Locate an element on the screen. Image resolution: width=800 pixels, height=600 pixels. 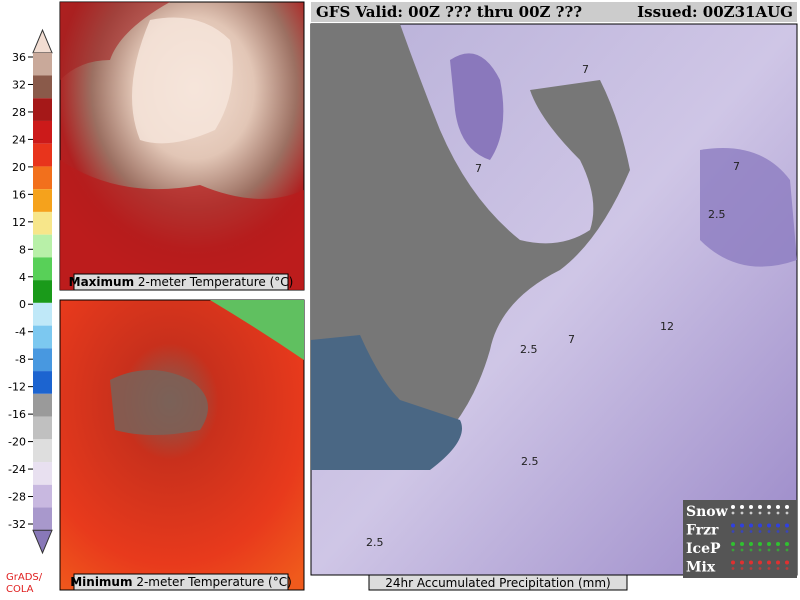
legend-label: Frzr is located at coordinates (702, 531).